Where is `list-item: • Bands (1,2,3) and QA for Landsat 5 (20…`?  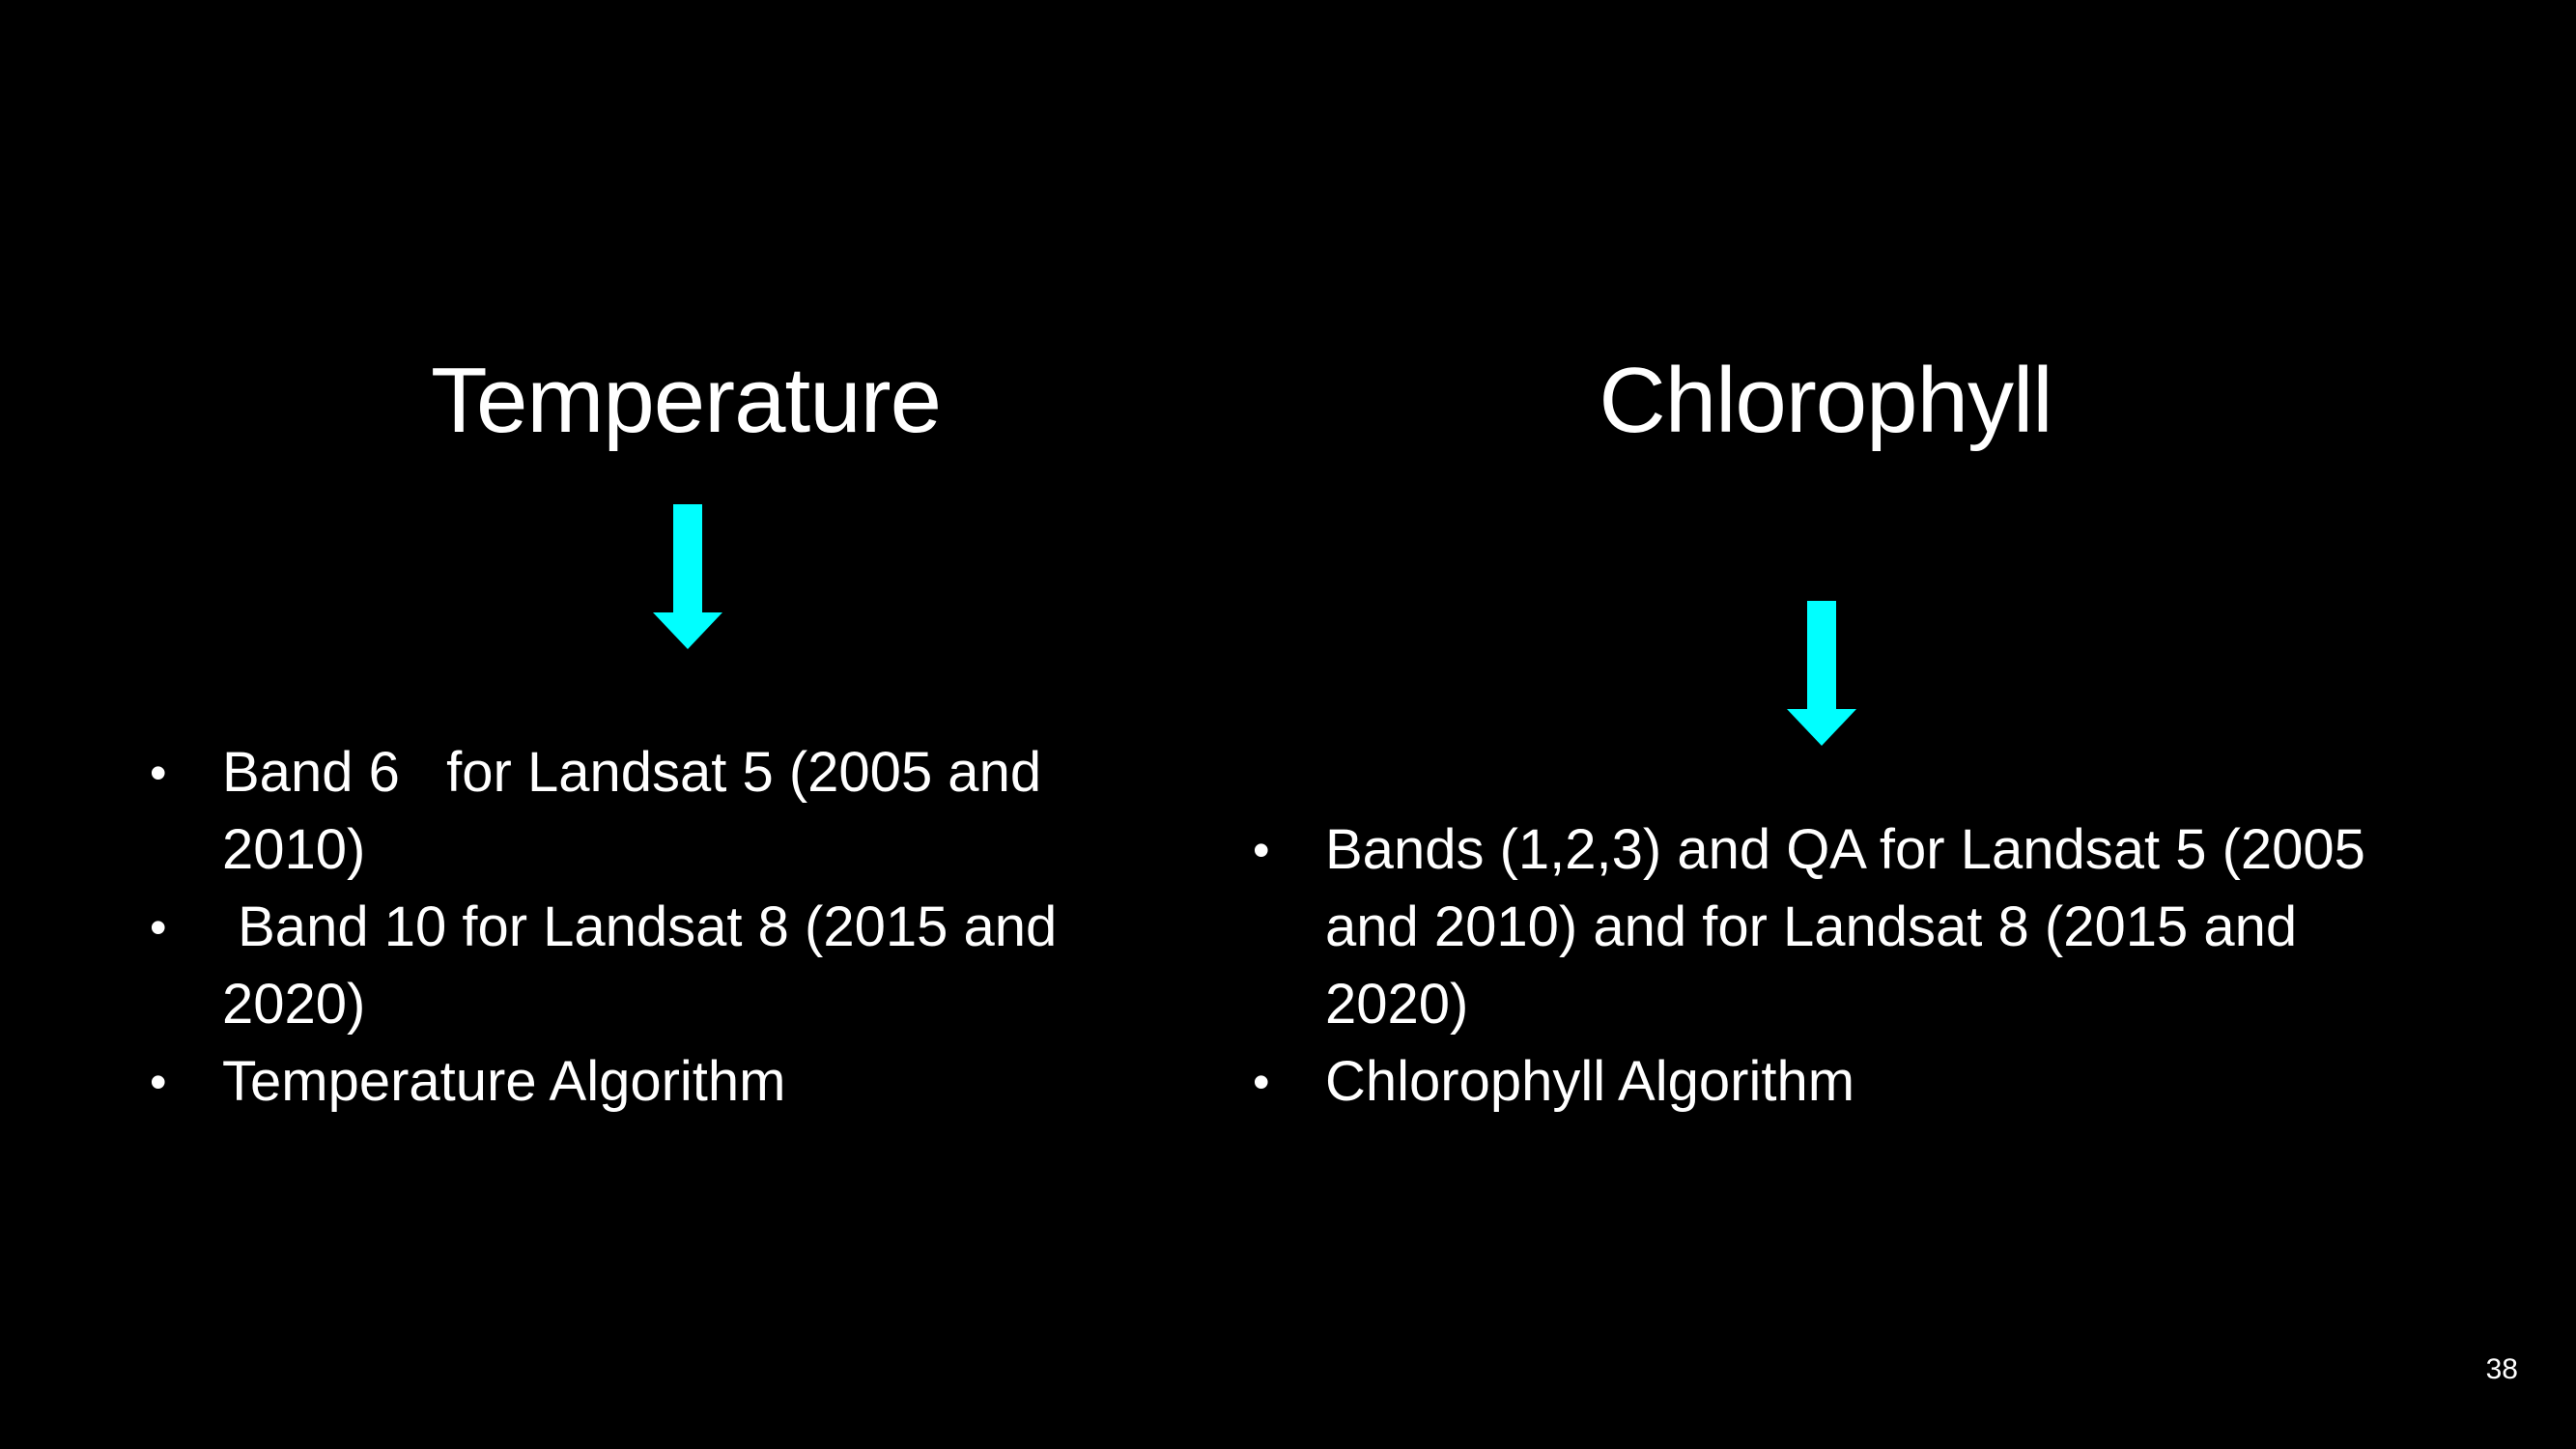 list-item: • Bands (1,2,3) and QA for Landsat 5 (20… is located at coordinates (1844, 927).